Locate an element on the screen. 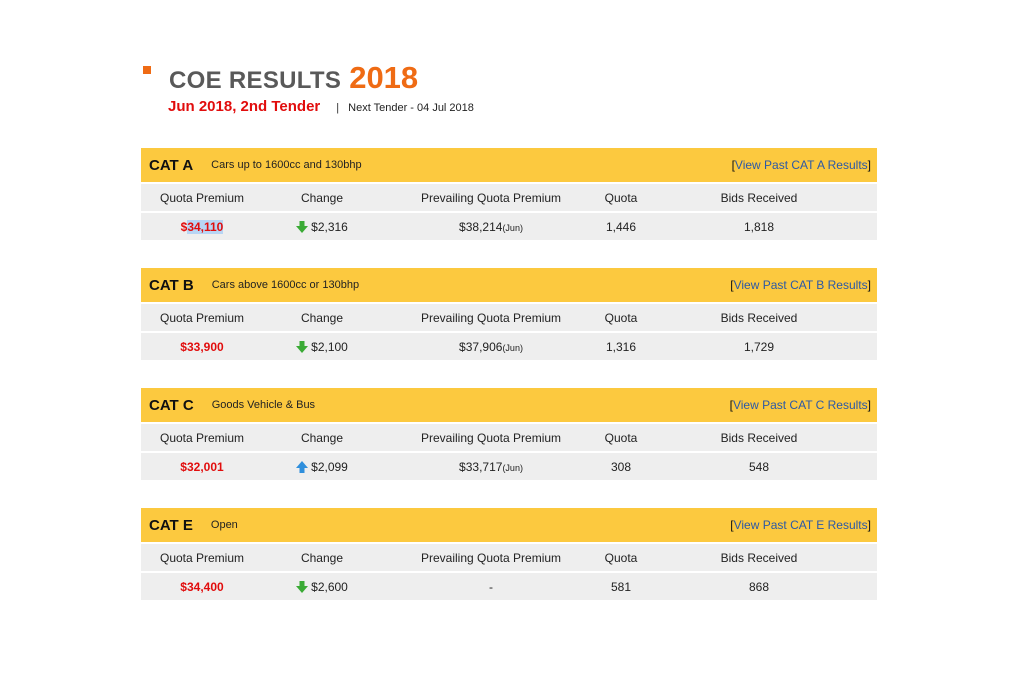 The height and width of the screenshot is (683, 1024). category-code: CAT A is located at coordinates (171, 165).